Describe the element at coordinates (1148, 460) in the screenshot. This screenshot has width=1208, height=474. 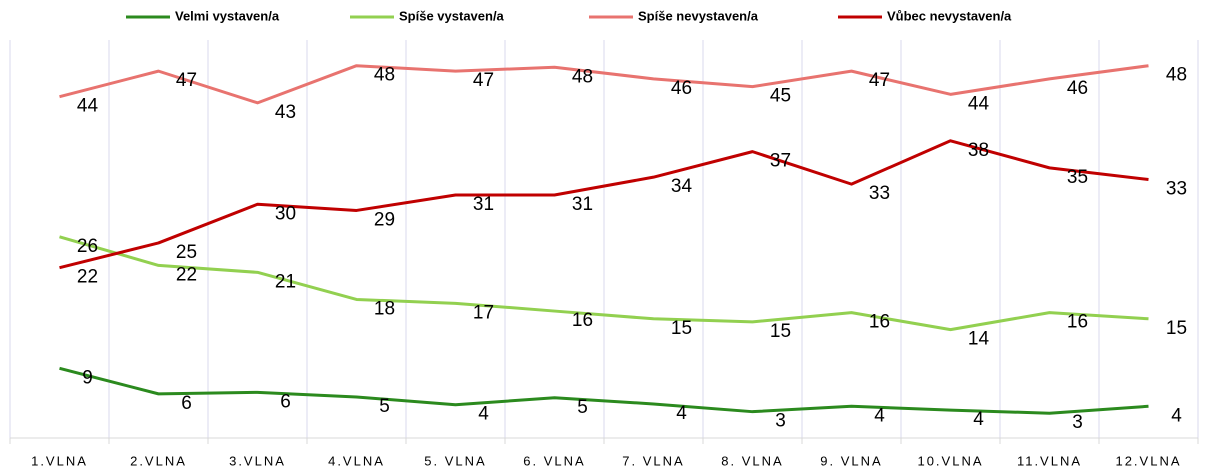
I see `x-tick-label: 12.VLNA` at that location.